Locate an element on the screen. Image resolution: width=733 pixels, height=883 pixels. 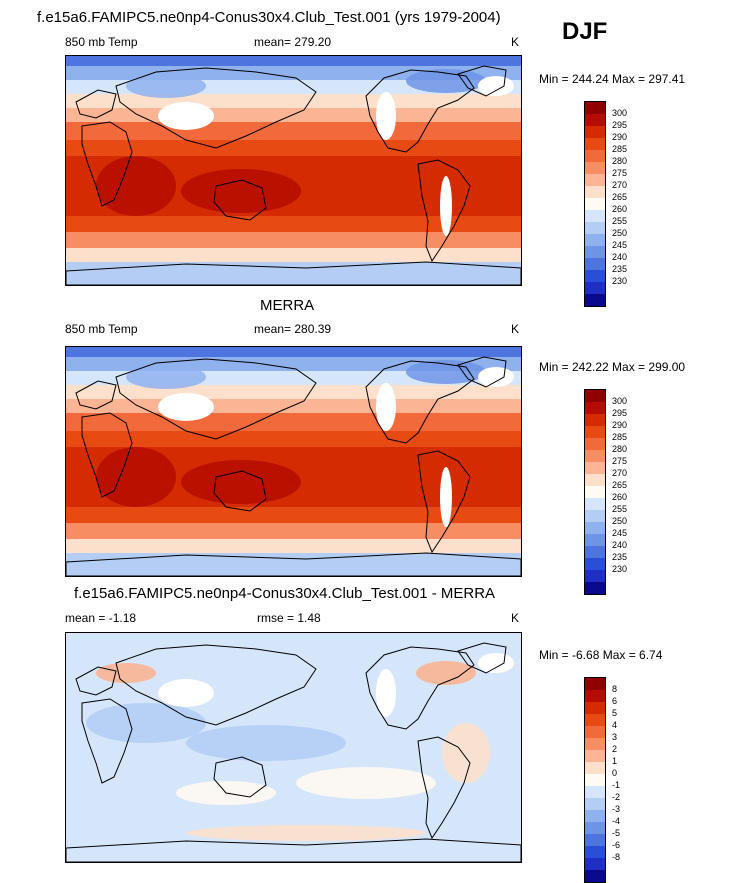
colorbar-tick-label: 0 is located at coordinates (615, 773).